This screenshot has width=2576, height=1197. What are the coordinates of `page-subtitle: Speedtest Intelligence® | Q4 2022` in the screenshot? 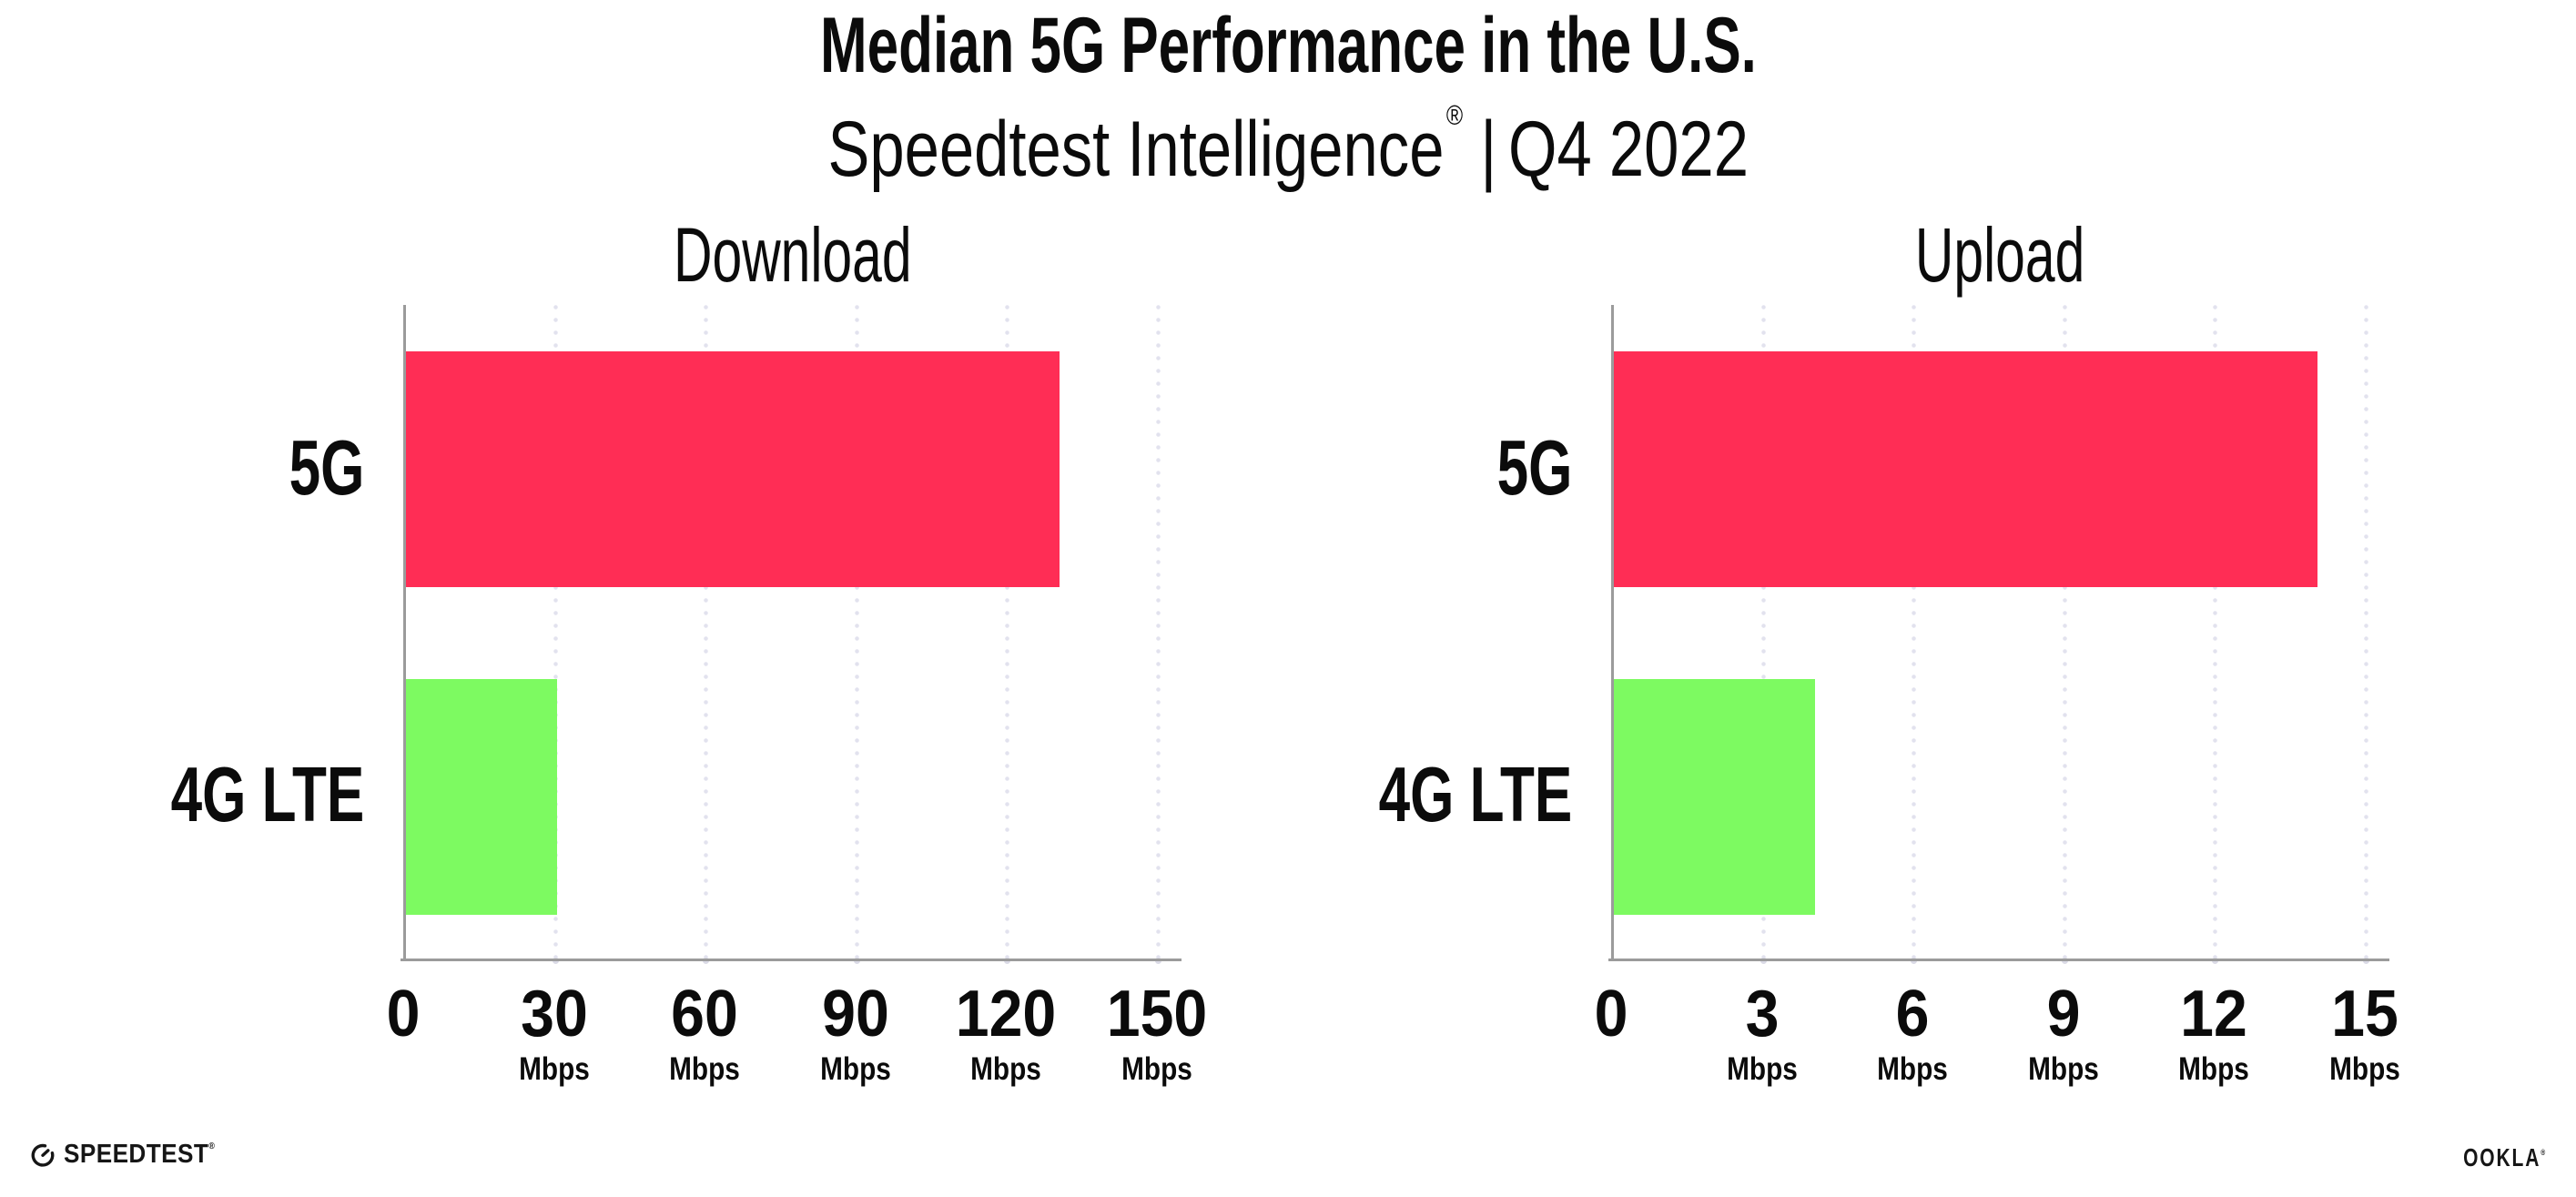 It's located at (1288, 145).